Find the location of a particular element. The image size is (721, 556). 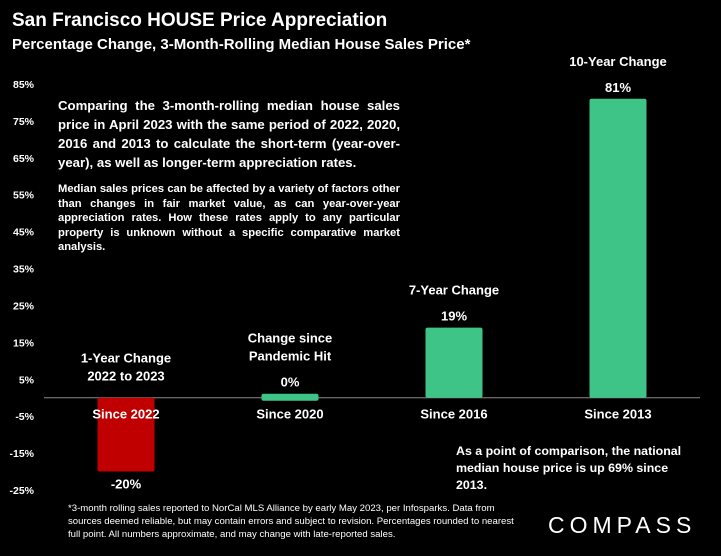

data-label: -20% is located at coordinates (126, 484).